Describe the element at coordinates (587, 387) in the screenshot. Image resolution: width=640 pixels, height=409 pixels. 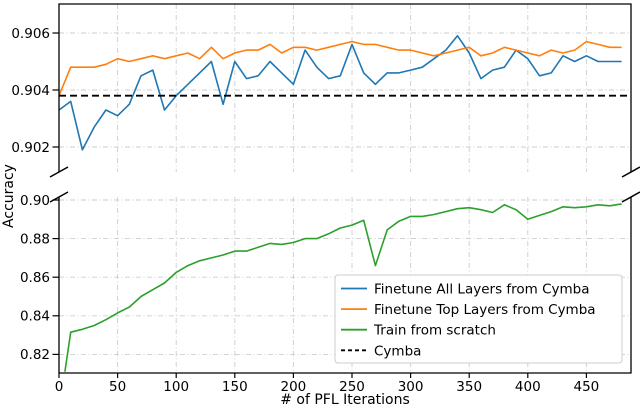
I see `x-tick-label: 450` at that location.